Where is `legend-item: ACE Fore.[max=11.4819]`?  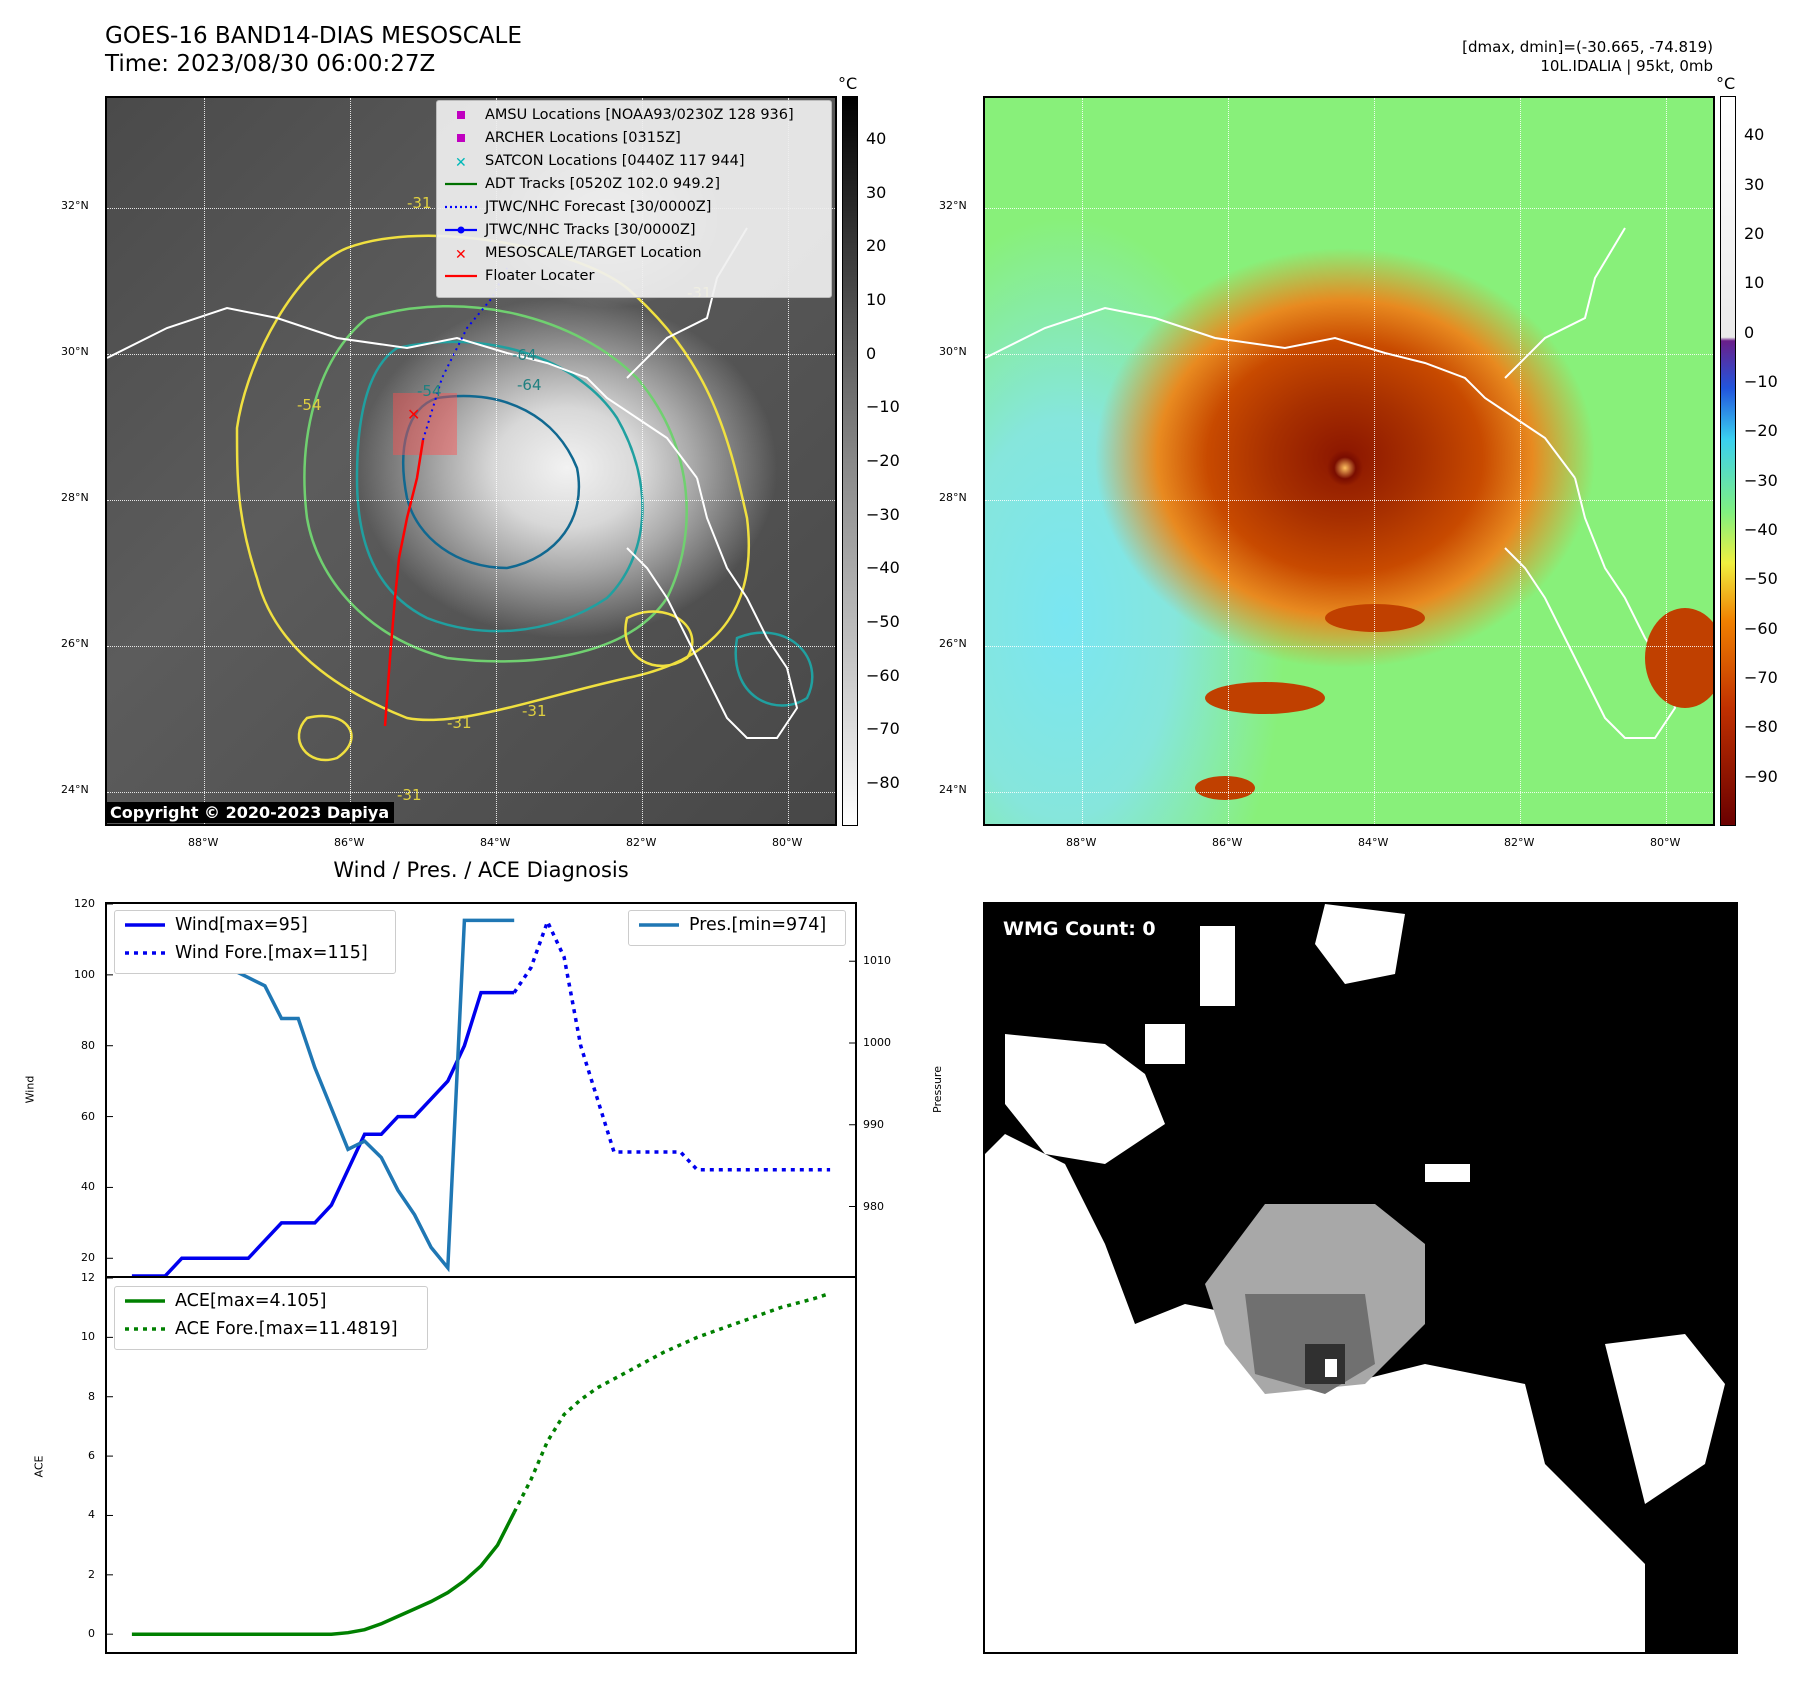 legend-item: ACE Fore.[max=11.4819] is located at coordinates (271, 1329).